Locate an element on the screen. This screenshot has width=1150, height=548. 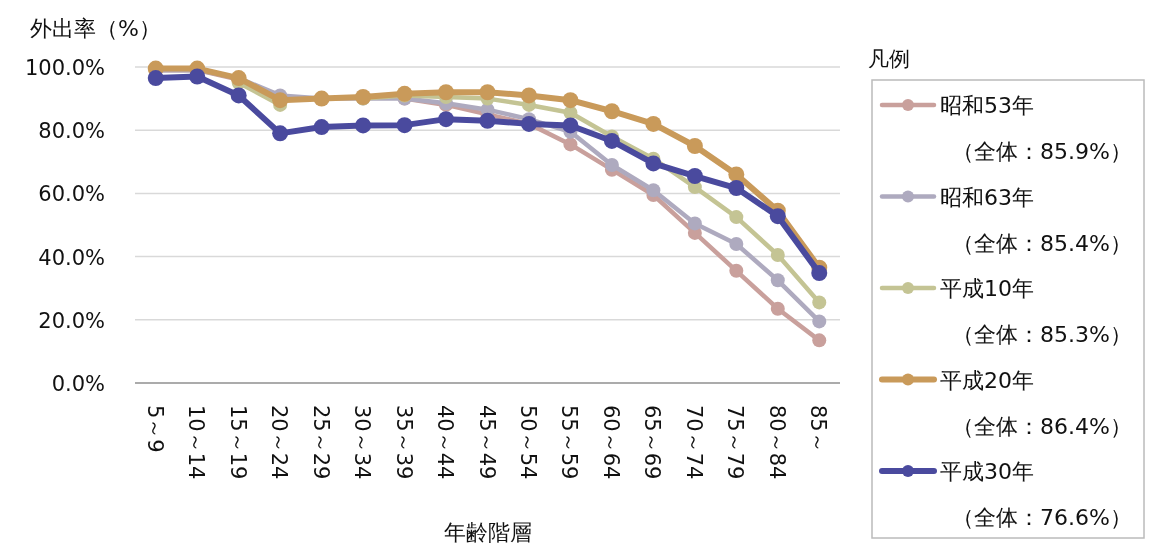
x-tick-label: 85～ is located at coordinates (818, 429).